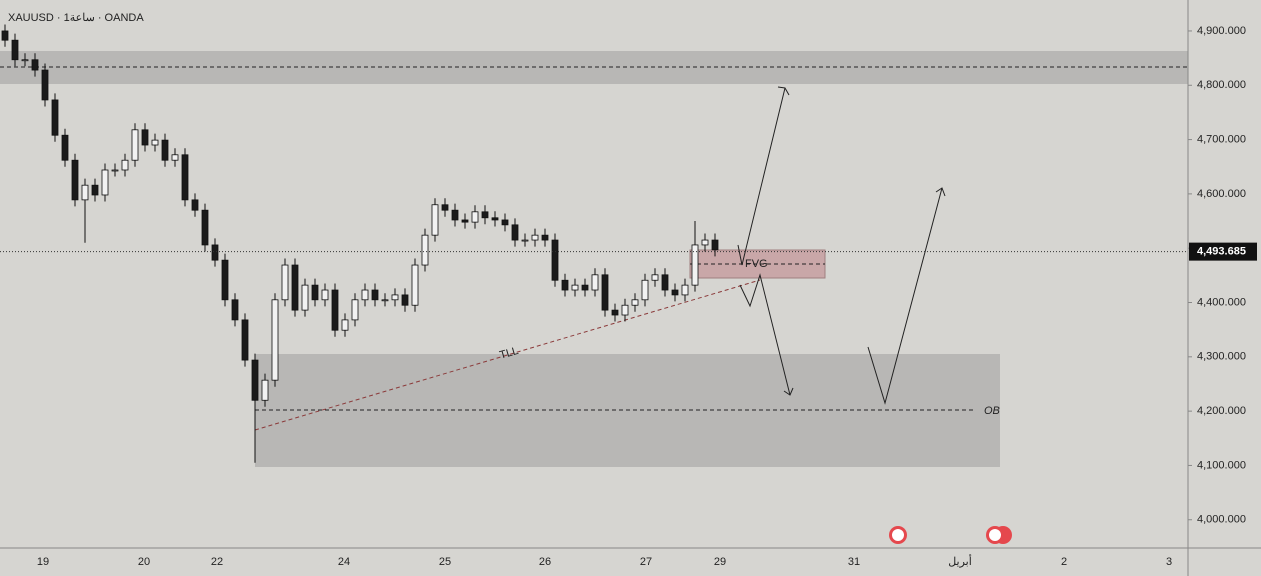 The height and width of the screenshot is (576, 1261). I want to click on y-tick-label: 4,400.000, so click(1221, 302).